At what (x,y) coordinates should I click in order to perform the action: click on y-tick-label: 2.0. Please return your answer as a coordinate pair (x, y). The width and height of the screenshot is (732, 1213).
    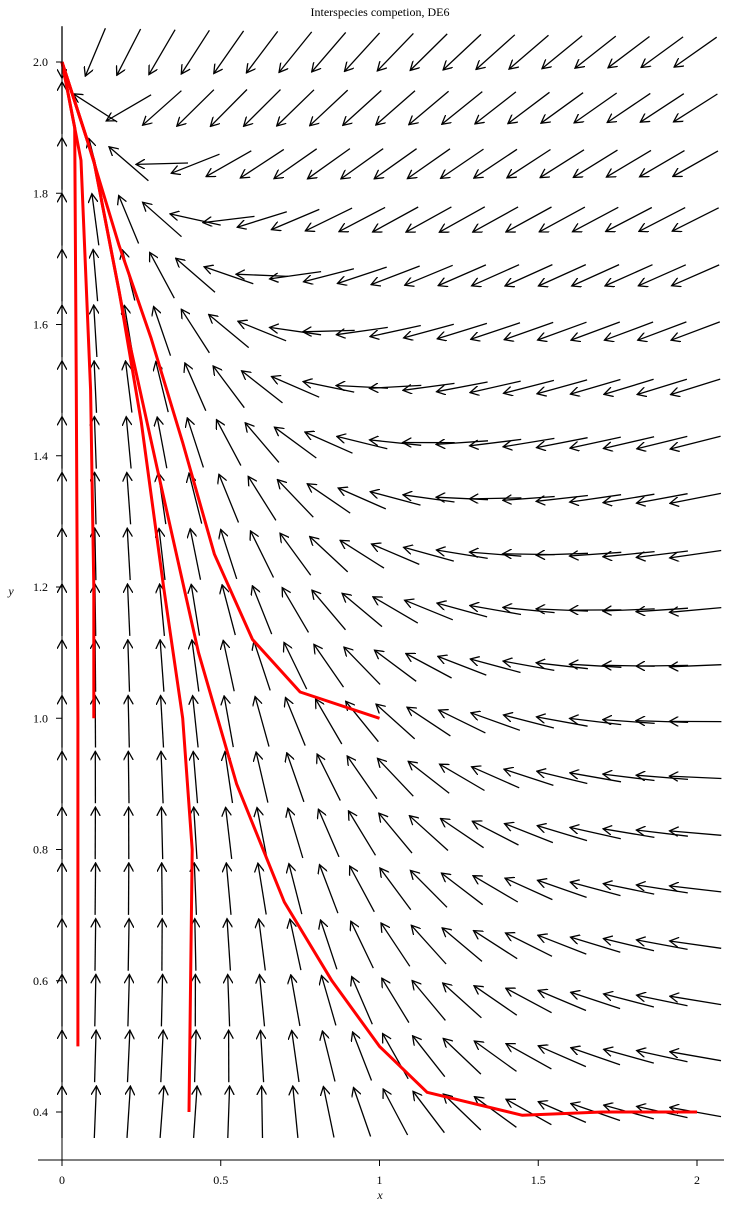
    Looking at the image, I should click on (40, 62).